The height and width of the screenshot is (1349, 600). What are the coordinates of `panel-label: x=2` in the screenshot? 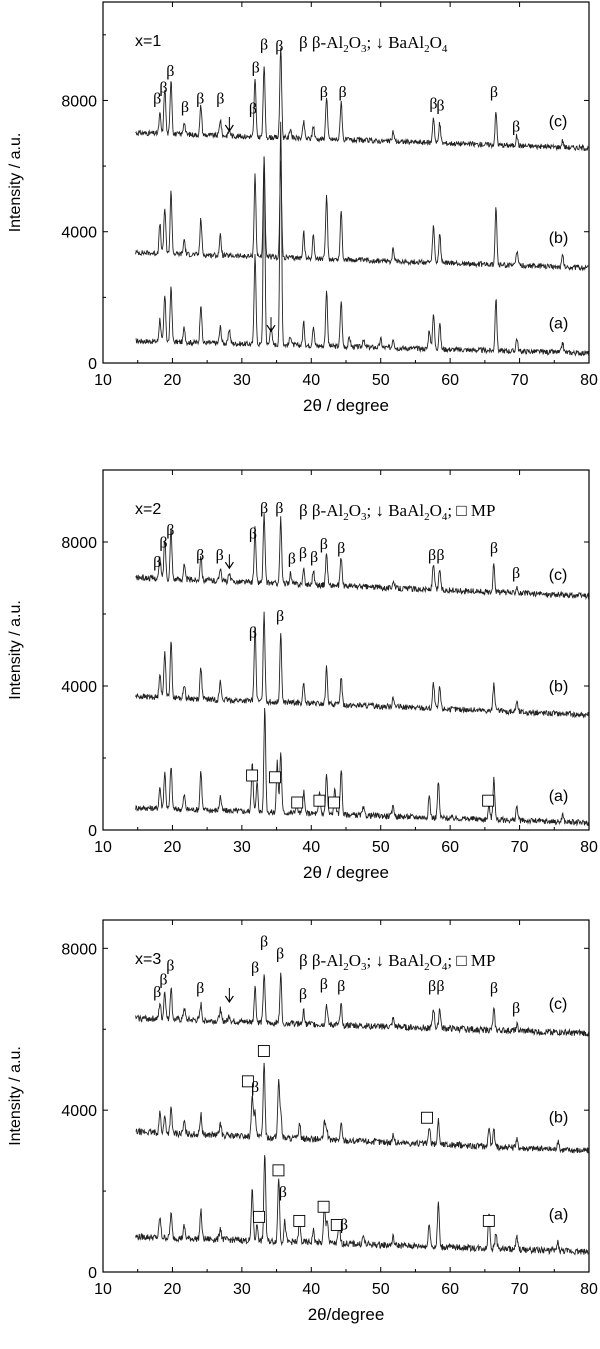 It's located at (148, 509).